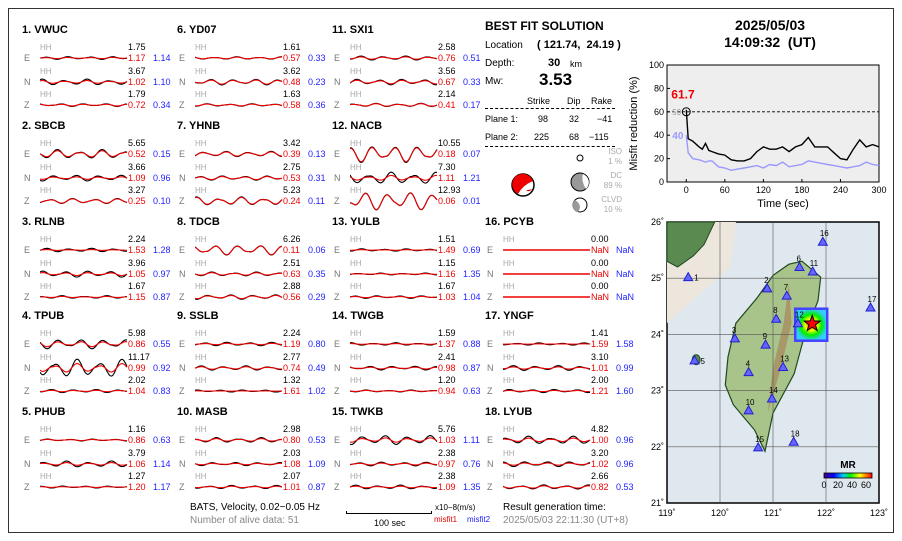 This screenshot has width=902, height=541. What do you see at coordinates (562, 484) in the screenshot?
I see `component-trace: Z HH 2.66 0.82 0.53` at bounding box center [562, 484].